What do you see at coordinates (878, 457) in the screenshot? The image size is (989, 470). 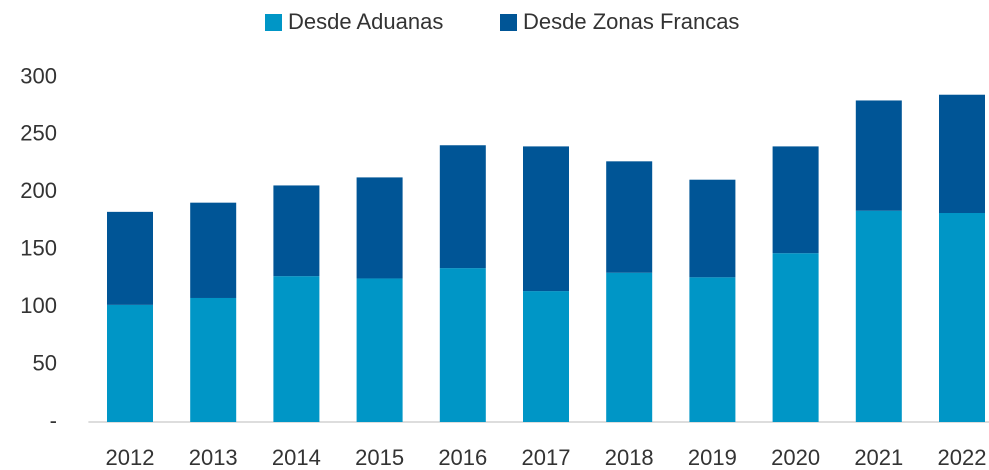 I see `x-tick-label: 2021` at bounding box center [878, 457].